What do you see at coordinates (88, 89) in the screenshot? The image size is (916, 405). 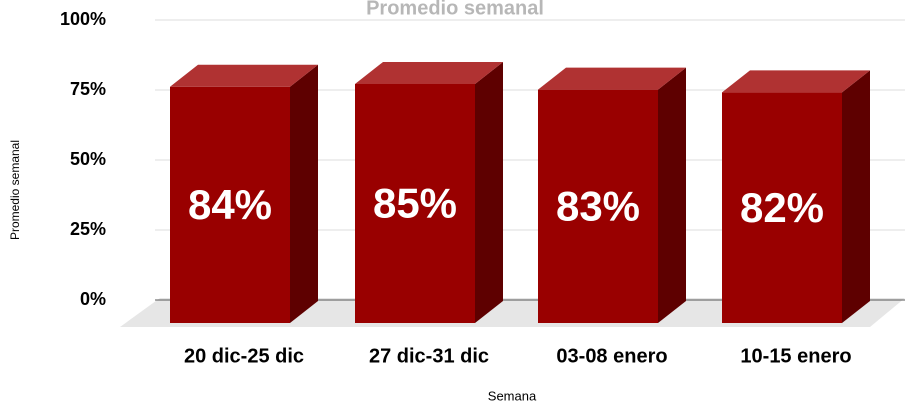 I see `y-tick-label: 75%` at bounding box center [88, 89].